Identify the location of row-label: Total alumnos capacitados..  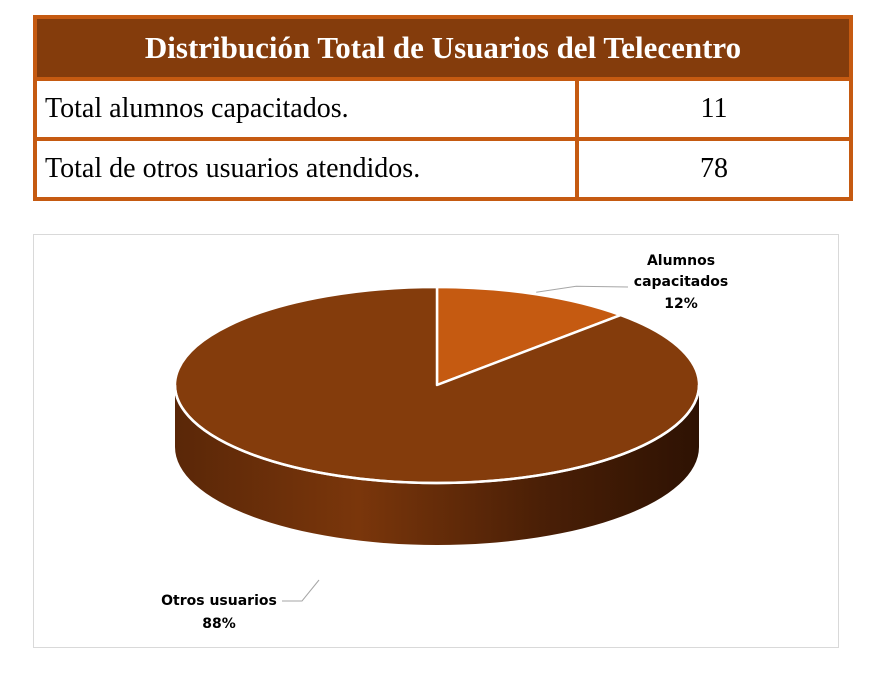
(306, 109).